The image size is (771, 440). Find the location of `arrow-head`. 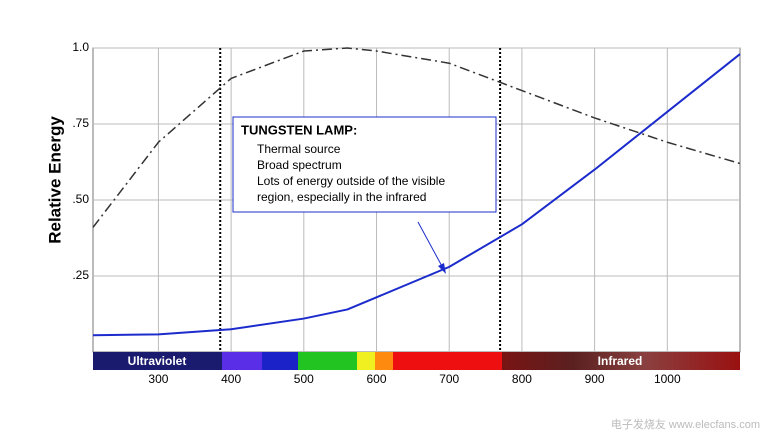

arrow-head is located at coordinates (442, 268).